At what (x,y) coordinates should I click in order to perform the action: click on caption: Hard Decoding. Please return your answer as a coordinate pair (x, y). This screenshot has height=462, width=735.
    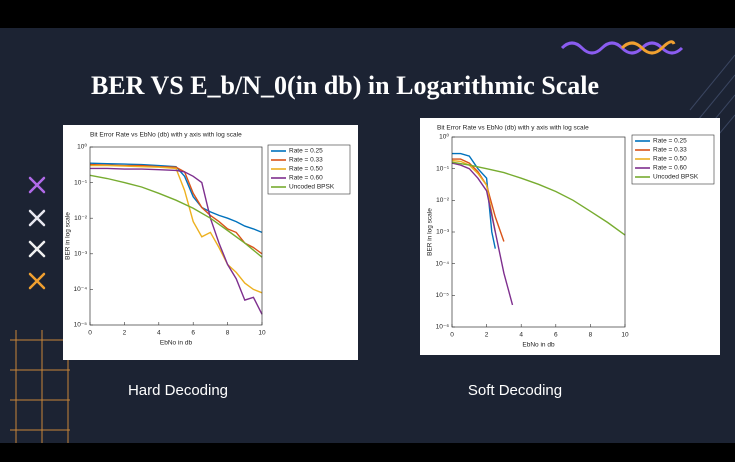
    Looking at the image, I should click on (178, 390).